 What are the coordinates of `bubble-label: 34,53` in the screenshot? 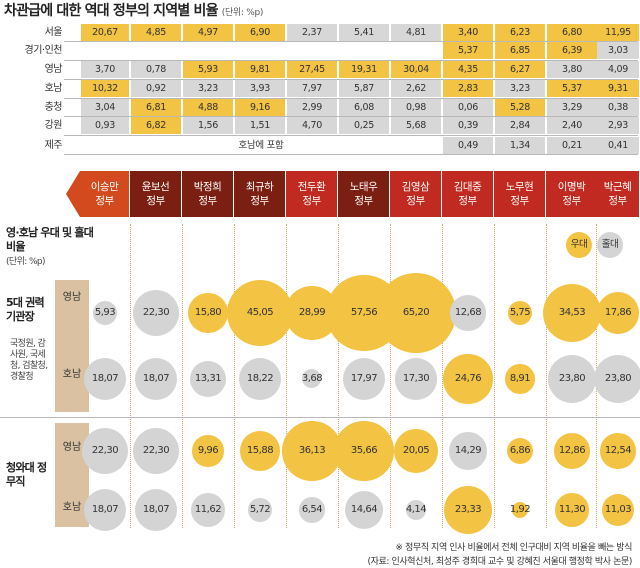 It's located at (572, 312).